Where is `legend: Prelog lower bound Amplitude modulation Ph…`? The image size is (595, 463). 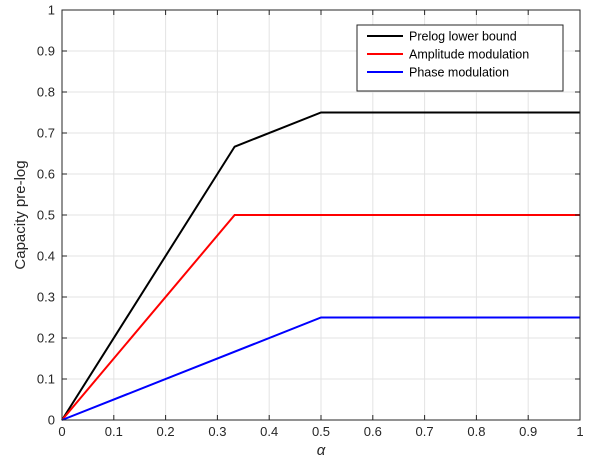 legend: Prelog lower bound Amplitude modulation Ph… is located at coordinates (460, 58).